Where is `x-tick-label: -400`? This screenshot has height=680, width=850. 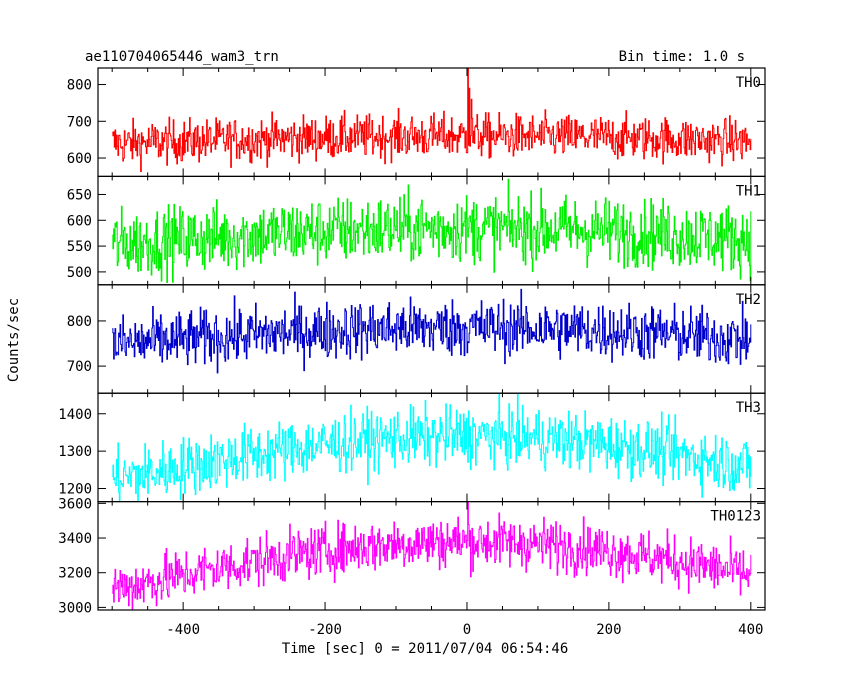
x-tick-label: -400 is located at coordinates (183, 630).